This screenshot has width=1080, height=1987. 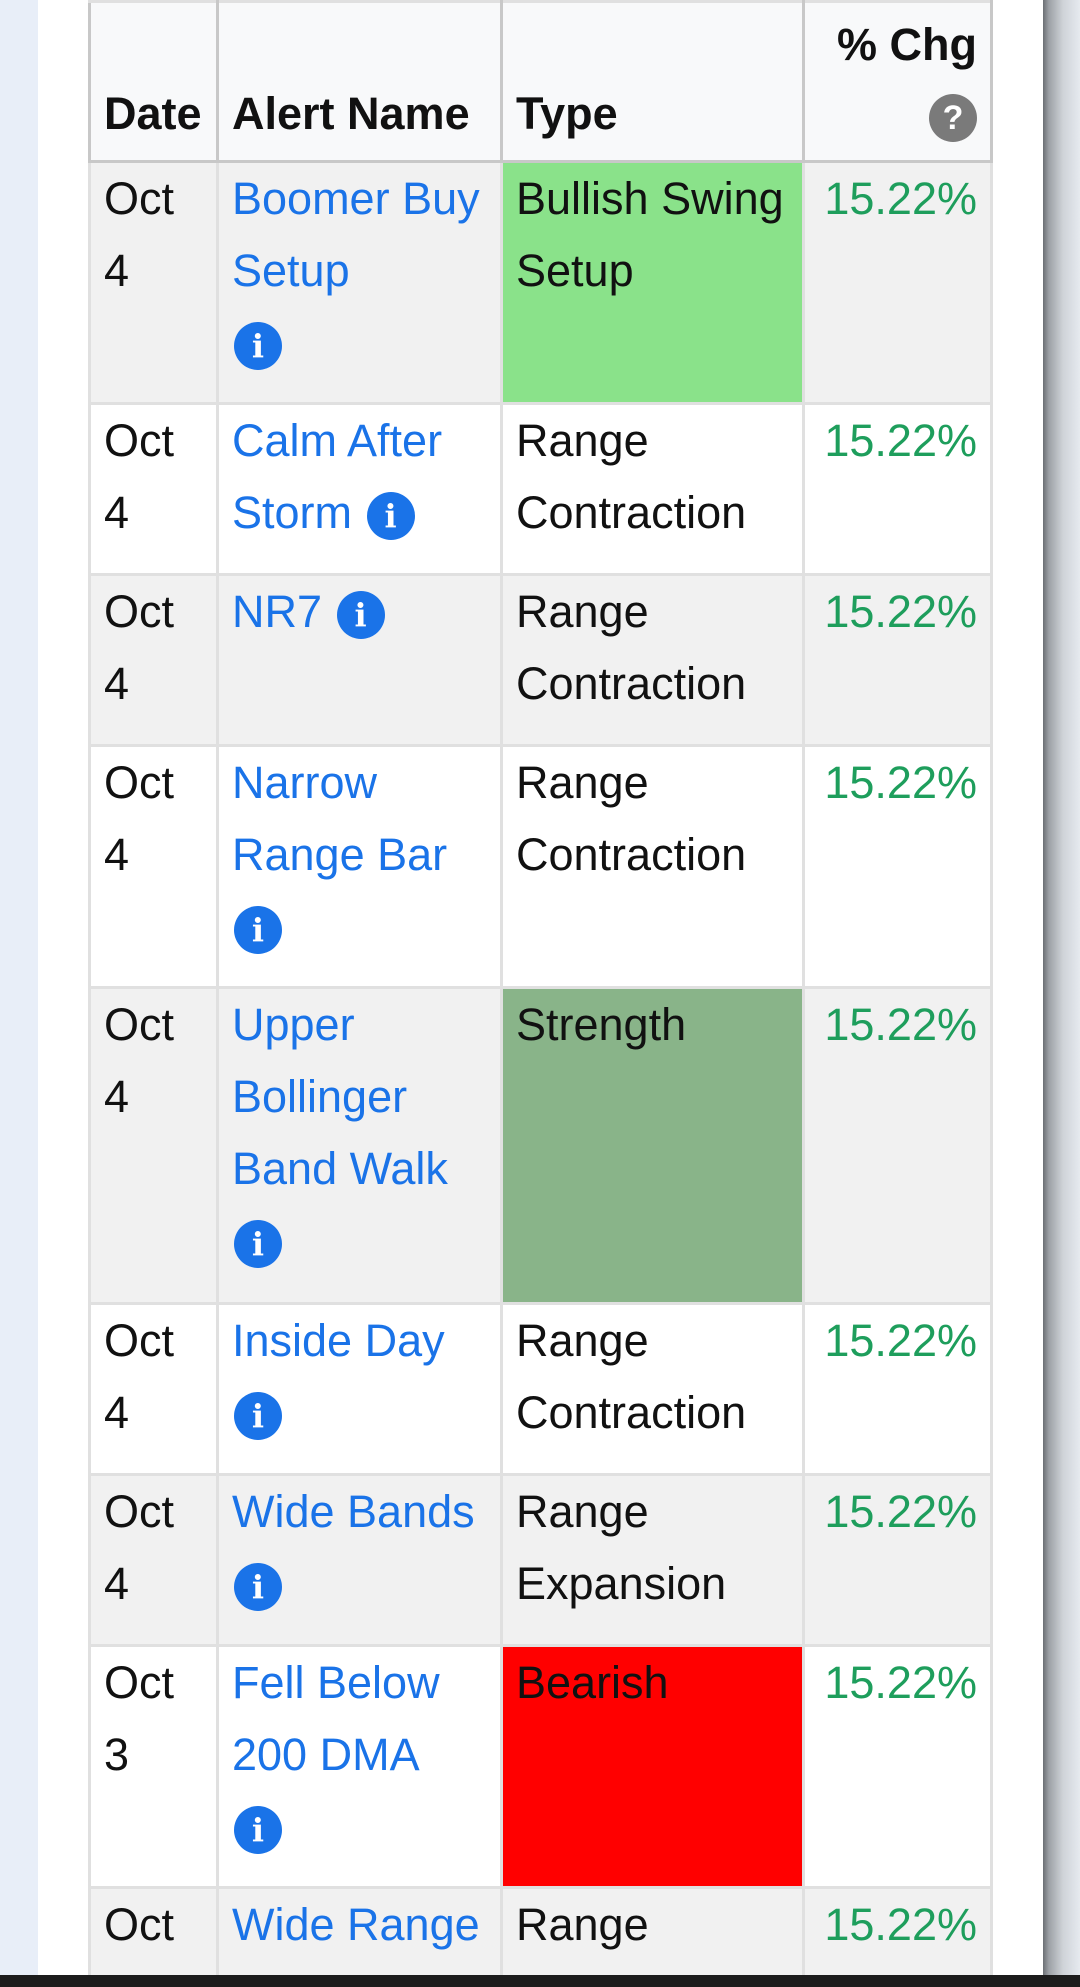 I want to click on alert-name-link: Fell Below 200 DMA, so click(x=336, y=1718).